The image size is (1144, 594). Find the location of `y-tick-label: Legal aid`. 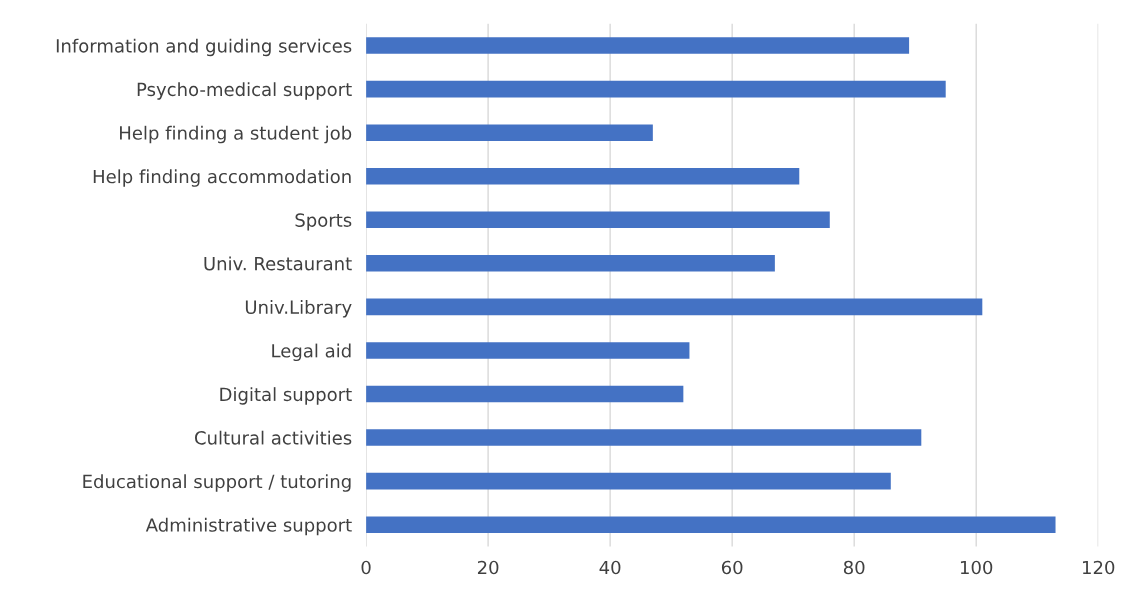

y-tick-label: Legal aid is located at coordinates (311, 352).